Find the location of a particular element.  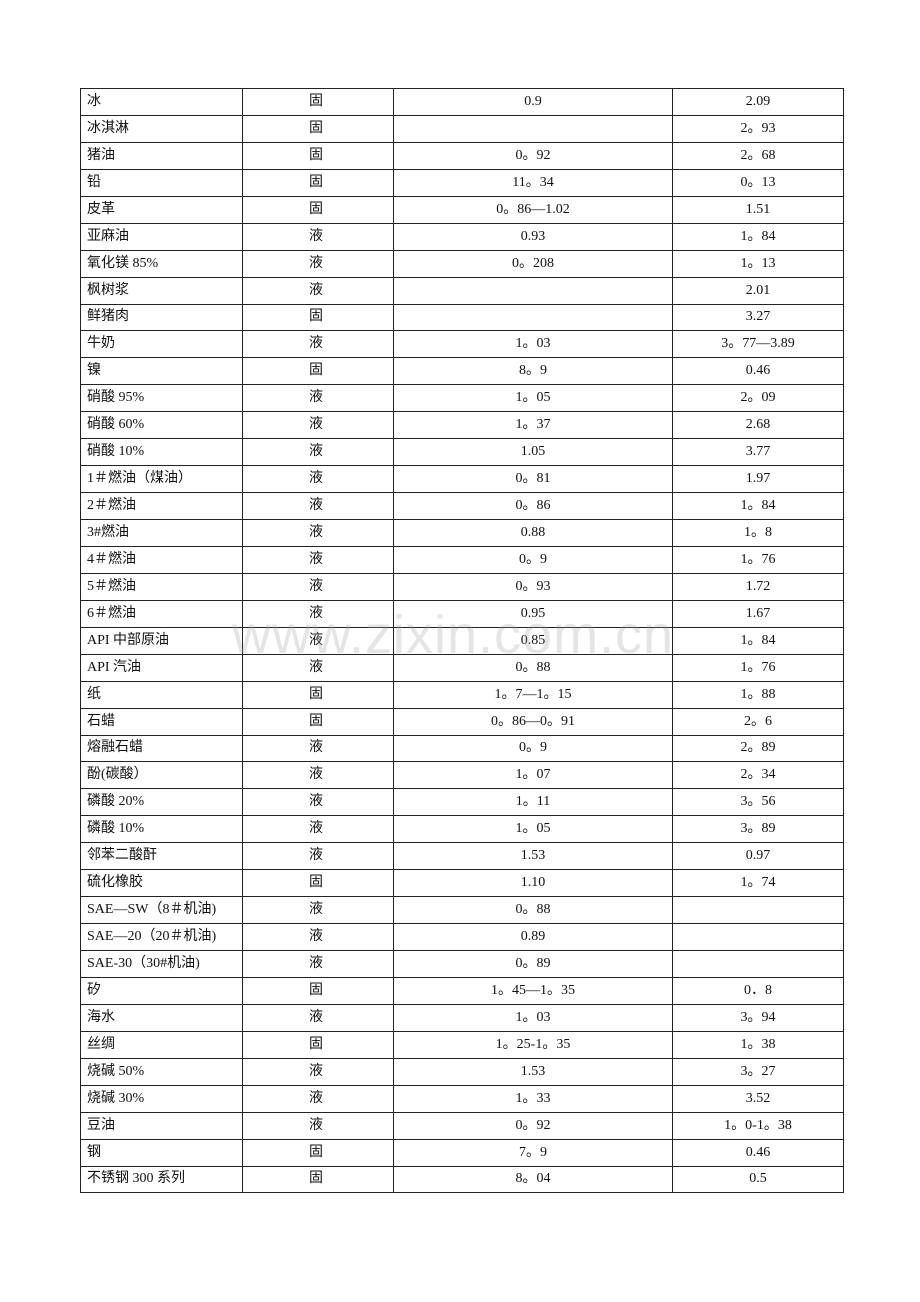

material-name-cell: 烧碱 50% is located at coordinates (161, 1071).